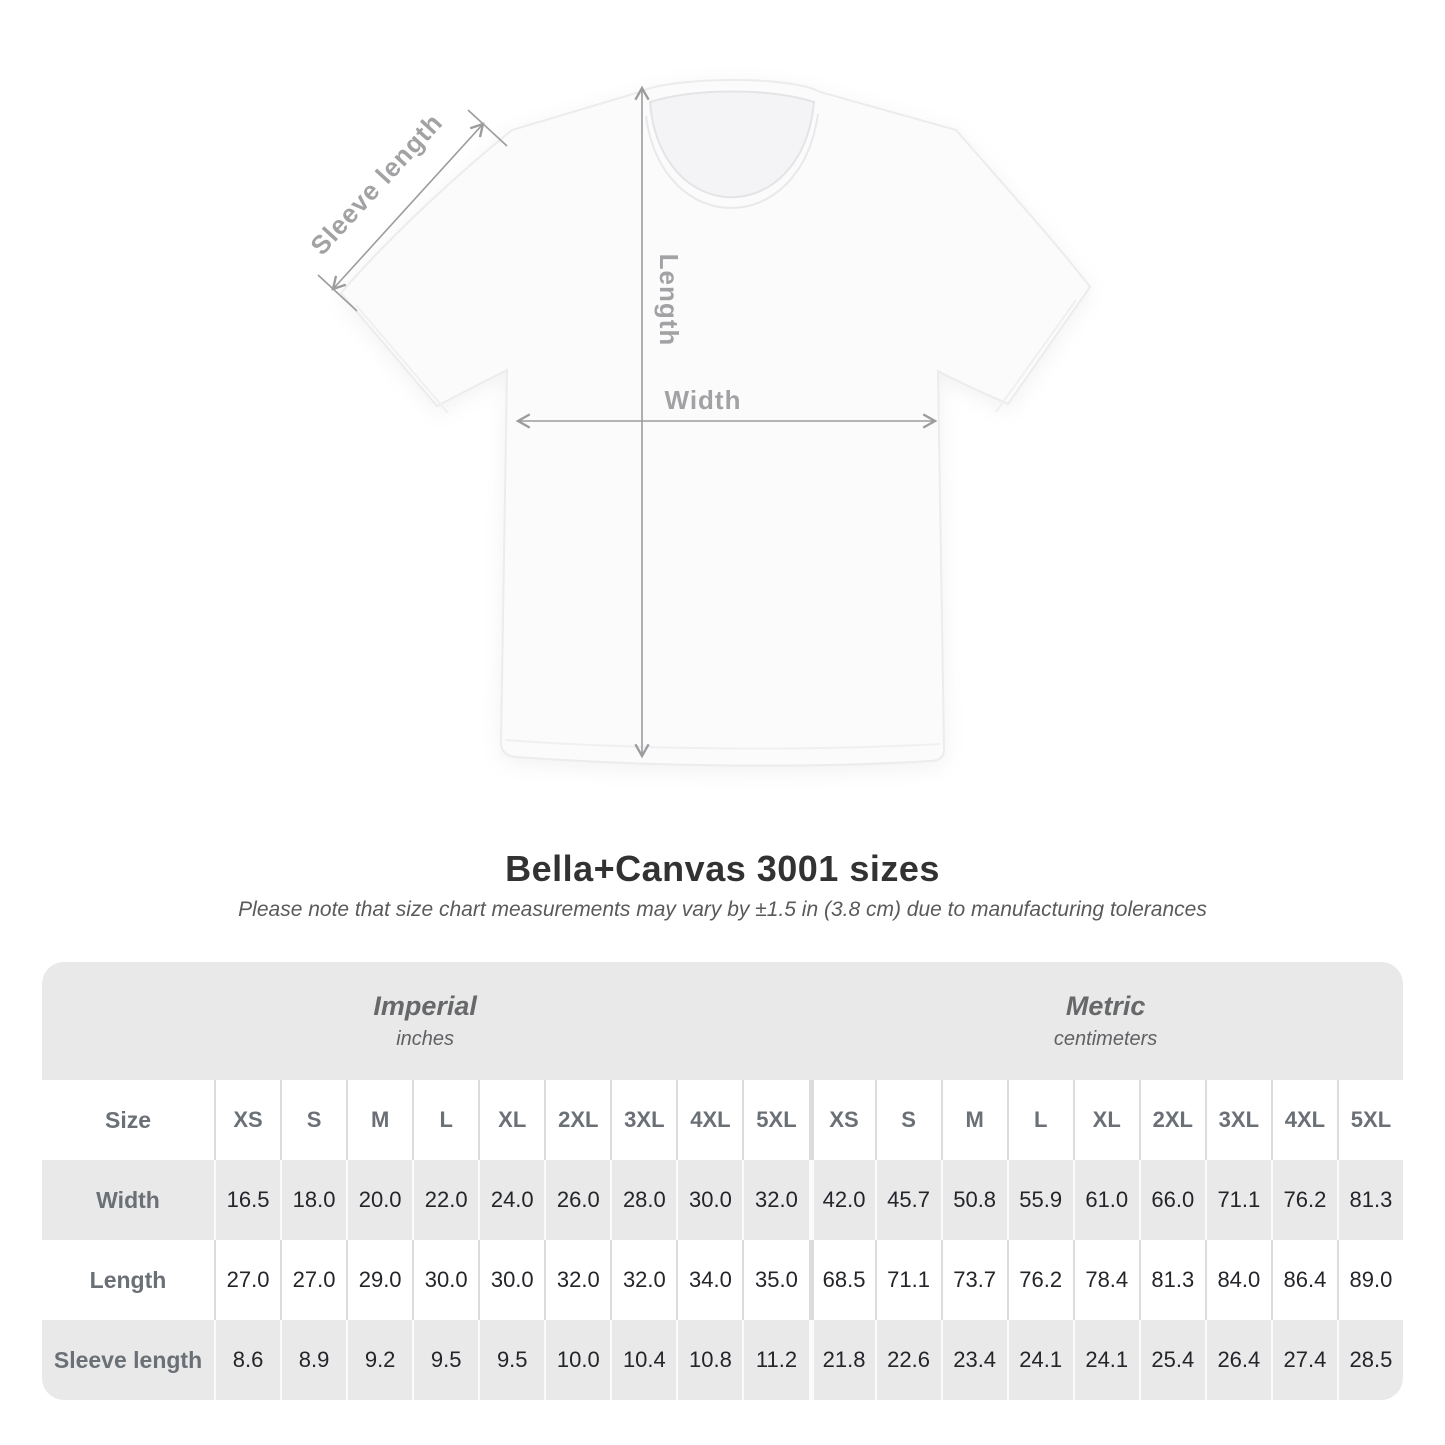 Image resolution: width=1445 pixels, height=1445 pixels. What do you see at coordinates (643, 1360) in the screenshot?
I see `table-cell: 10.4` at bounding box center [643, 1360].